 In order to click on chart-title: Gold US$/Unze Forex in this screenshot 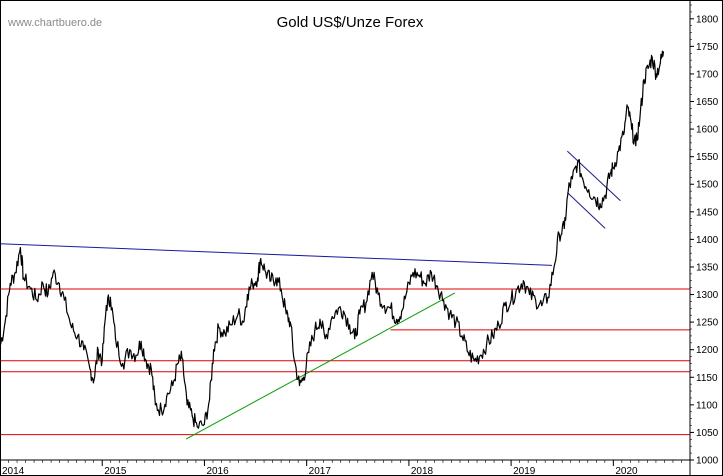, I will do `click(350, 22)`.